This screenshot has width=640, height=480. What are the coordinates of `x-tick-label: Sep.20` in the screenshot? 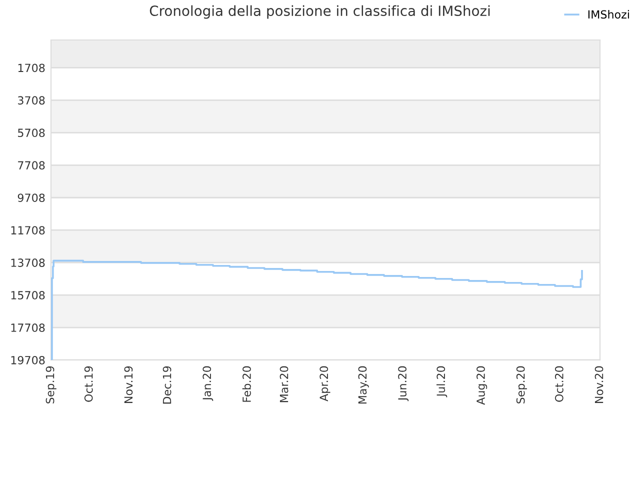 It's located at (521, 385).